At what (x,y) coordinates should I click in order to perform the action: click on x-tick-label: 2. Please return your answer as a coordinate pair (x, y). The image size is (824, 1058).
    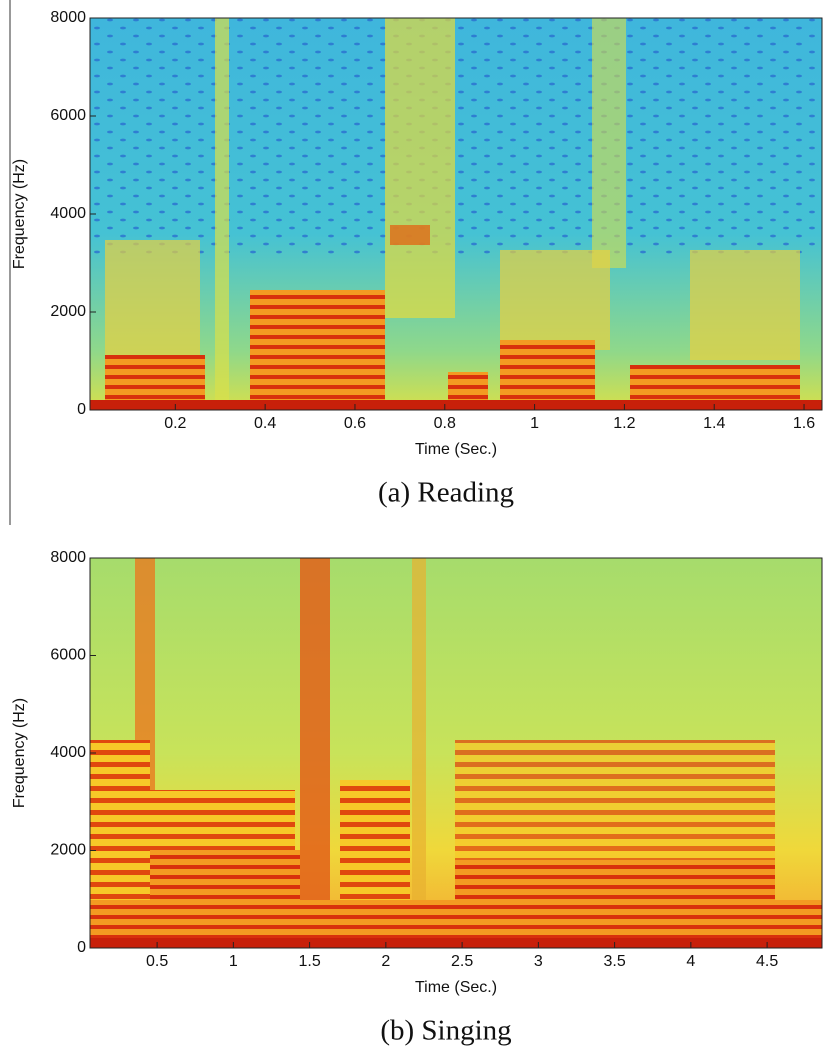
    Looking at the image, I should click on (385, 961).